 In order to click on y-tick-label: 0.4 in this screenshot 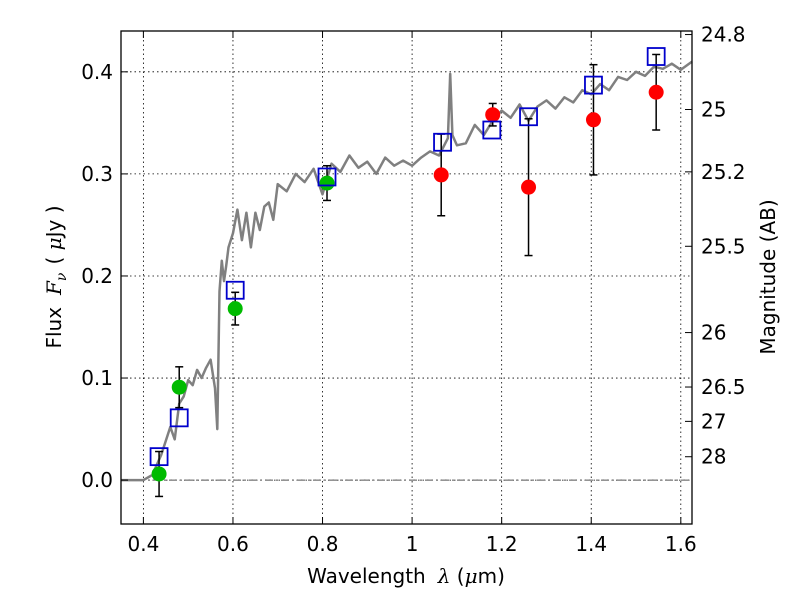, I will do `click(97, 72)`.